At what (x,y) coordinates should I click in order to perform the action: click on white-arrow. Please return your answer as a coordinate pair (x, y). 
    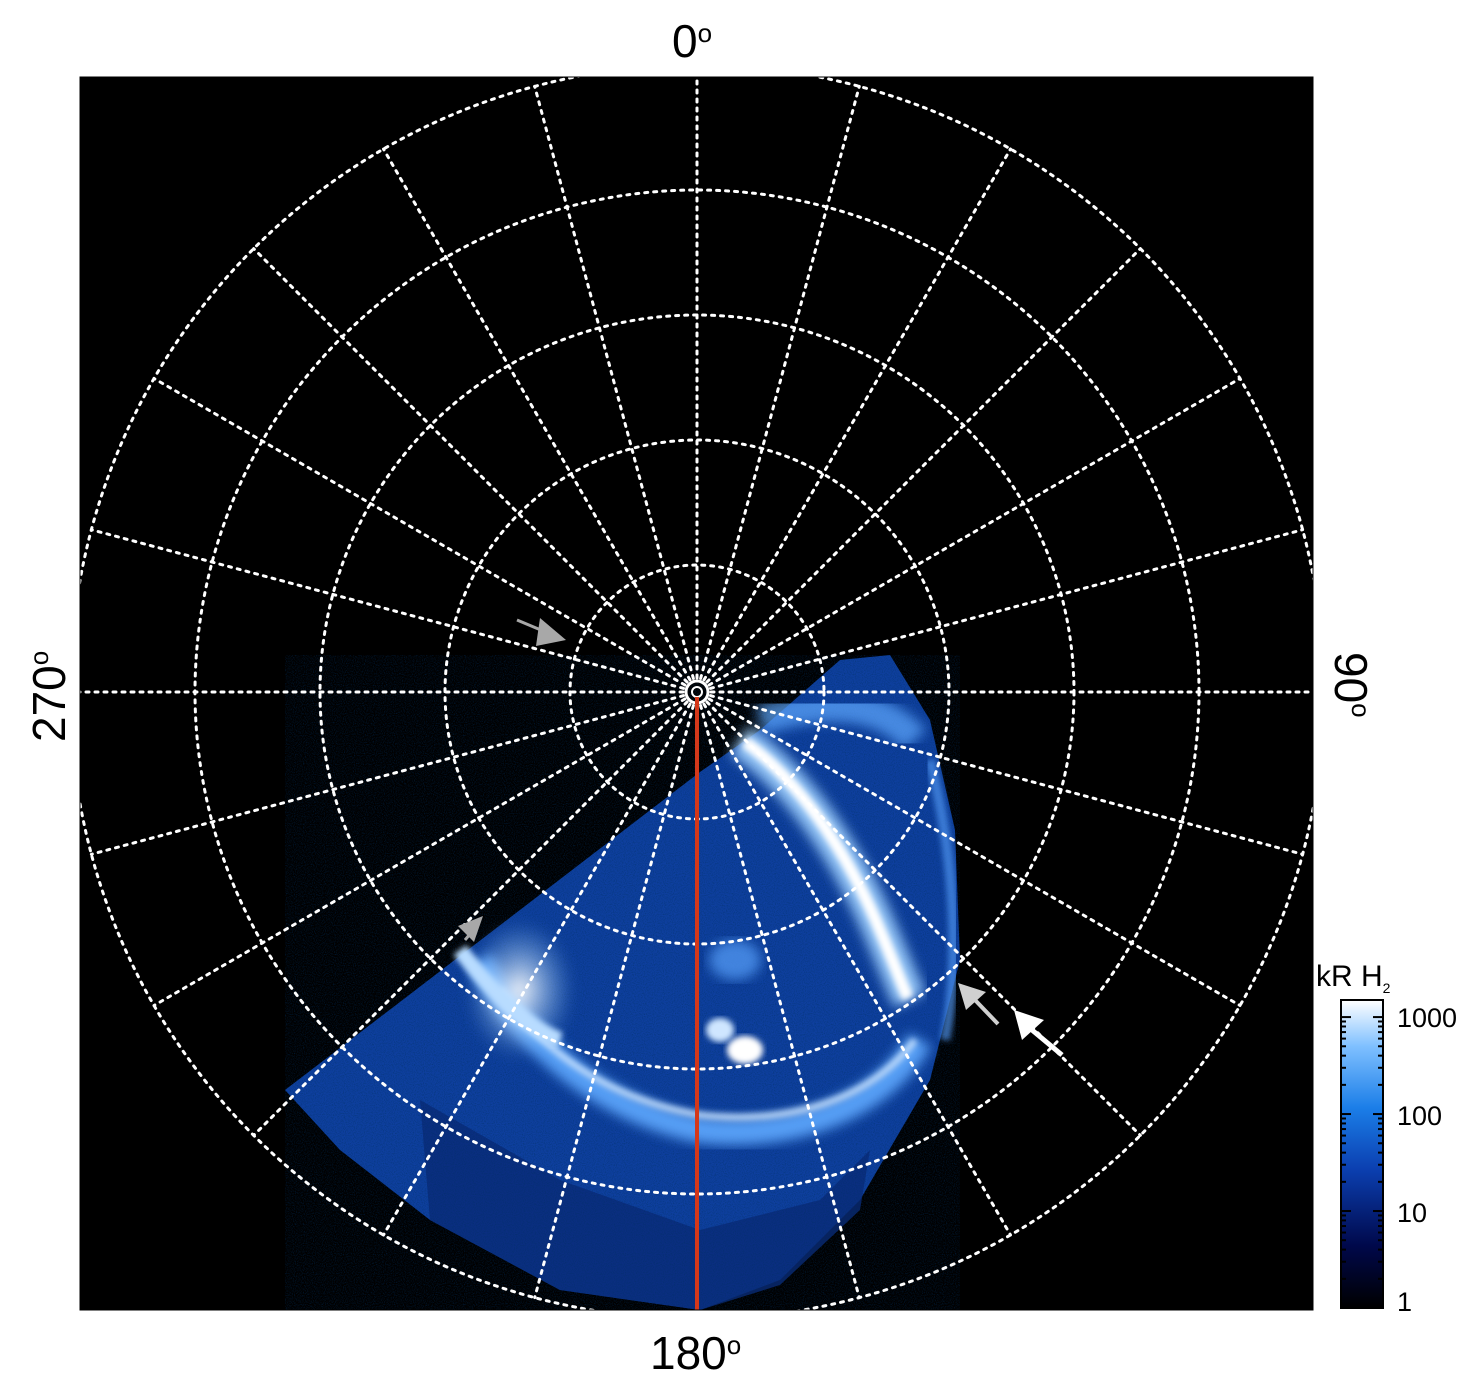
    Looking at the image, I should click on (1039, 1033).